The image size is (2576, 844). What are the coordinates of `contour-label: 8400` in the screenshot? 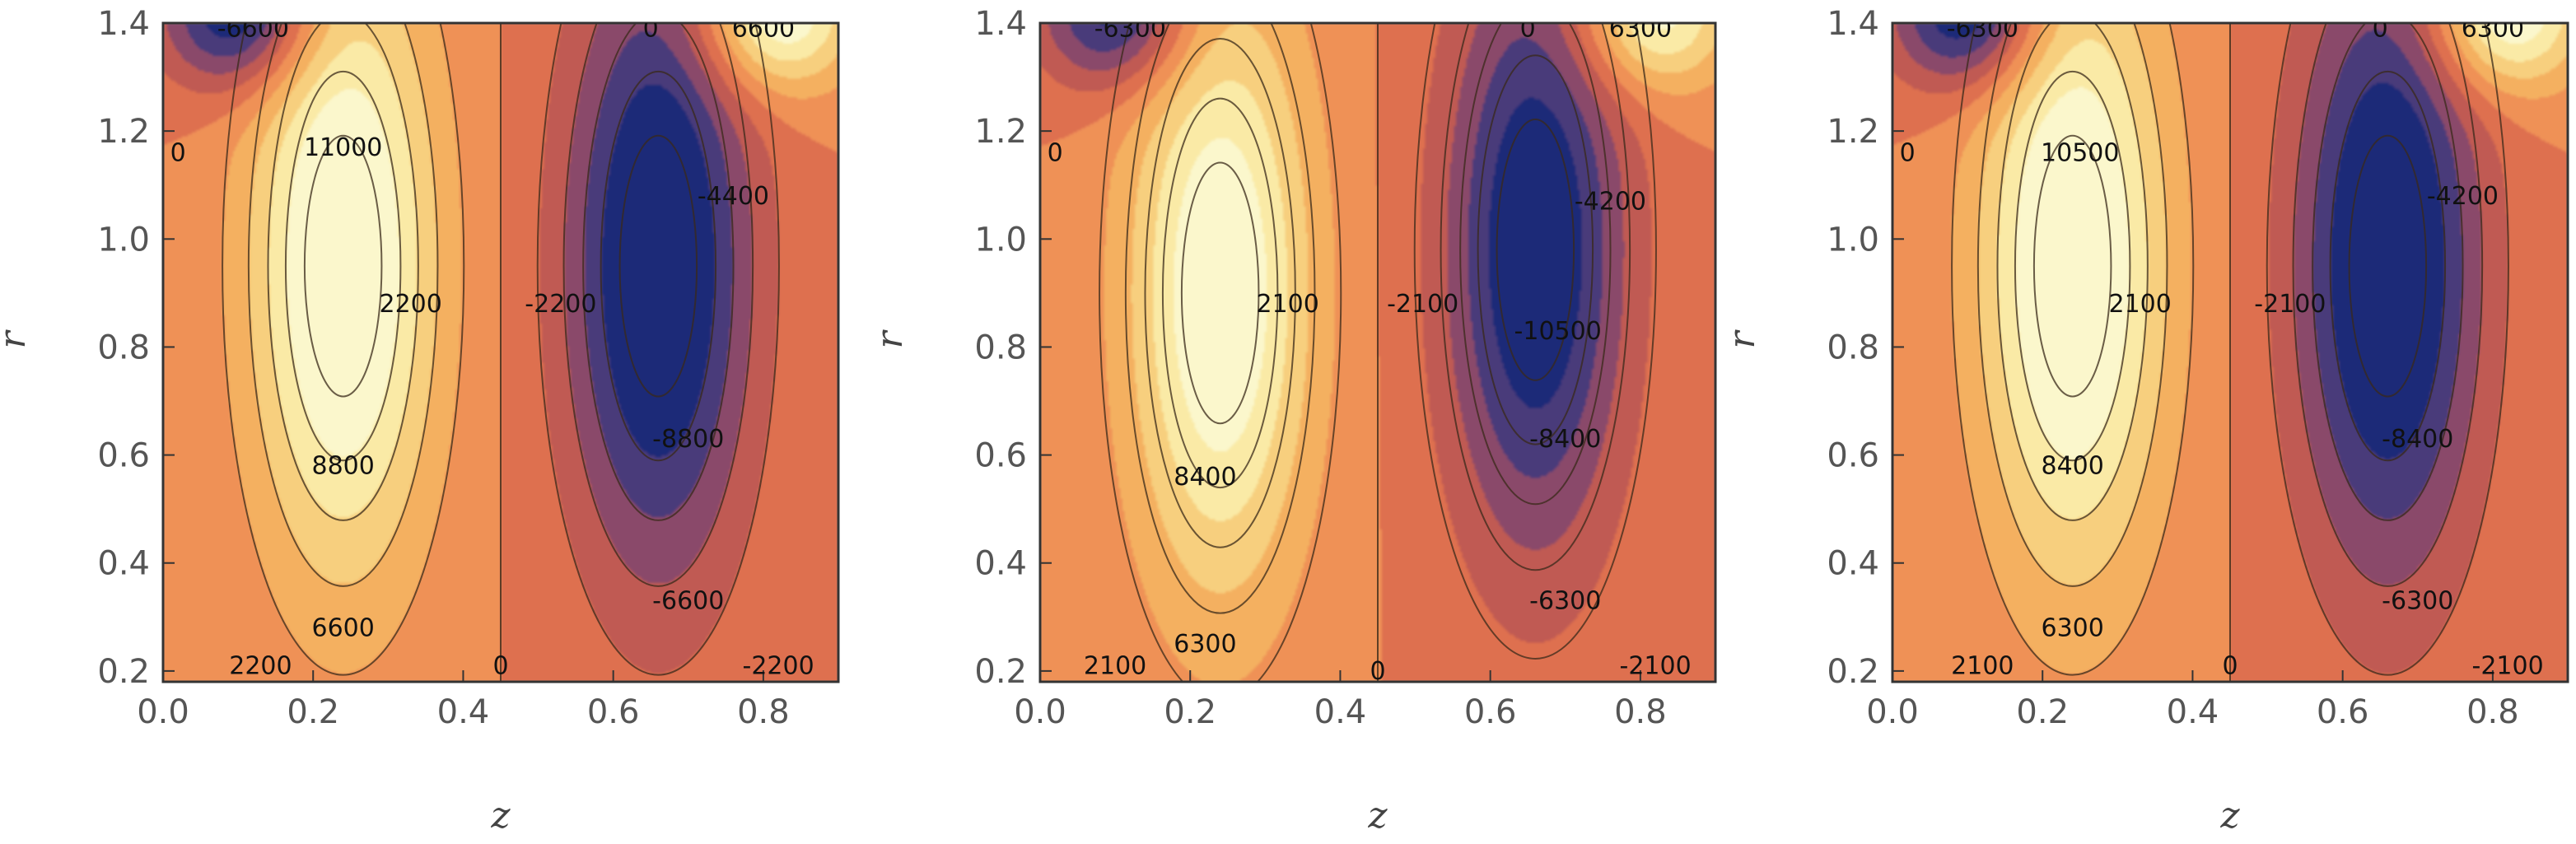 It's located at (2072, 466).